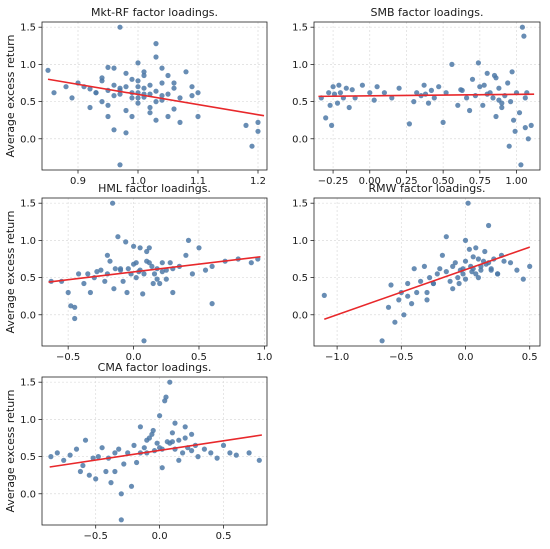 Image resolution: width=550 pixels, height=549 pixels. Describe the element at coordinates (10, 95) in the screenshot. I see `y-axis-label: Average excess return` at that location.